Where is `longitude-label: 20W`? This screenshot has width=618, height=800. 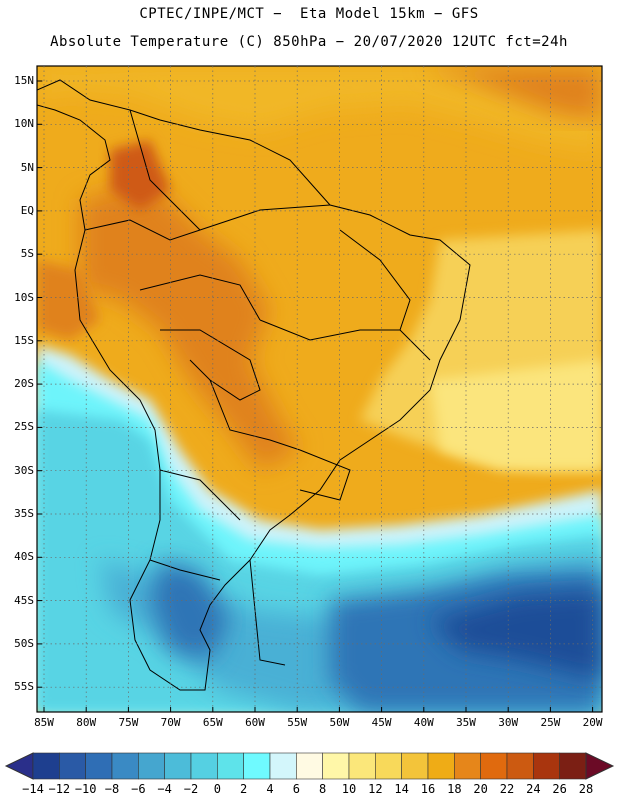 longitude-label: 20W is located at coordinates (592, 722).